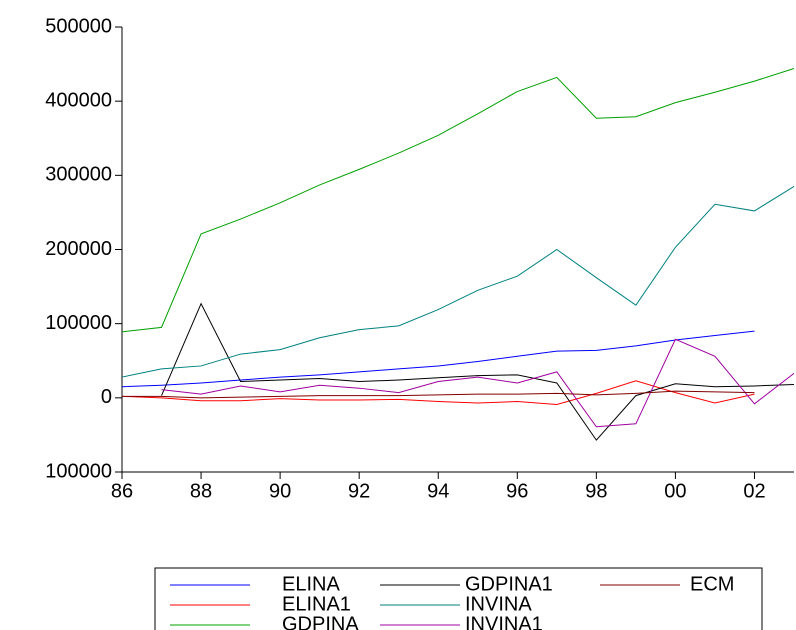 This screenshot has height=630, width=796. What do you see at coordinates (316, 604) in the screenshot?
I see `legend-label: ELINA1` at bounding box center [316, 604].